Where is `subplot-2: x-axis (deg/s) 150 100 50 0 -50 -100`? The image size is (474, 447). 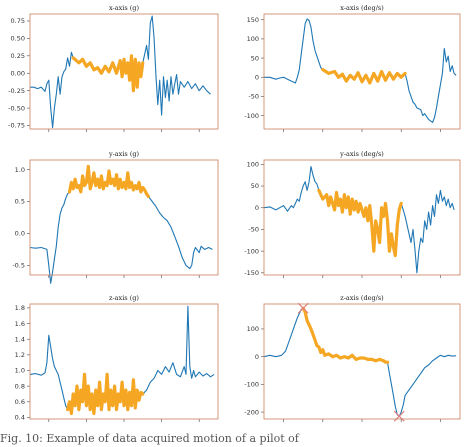
subplot-2: x-axis (deg/s) 150 100 50 0 -50 -100 is located at coordinates (352, 68).